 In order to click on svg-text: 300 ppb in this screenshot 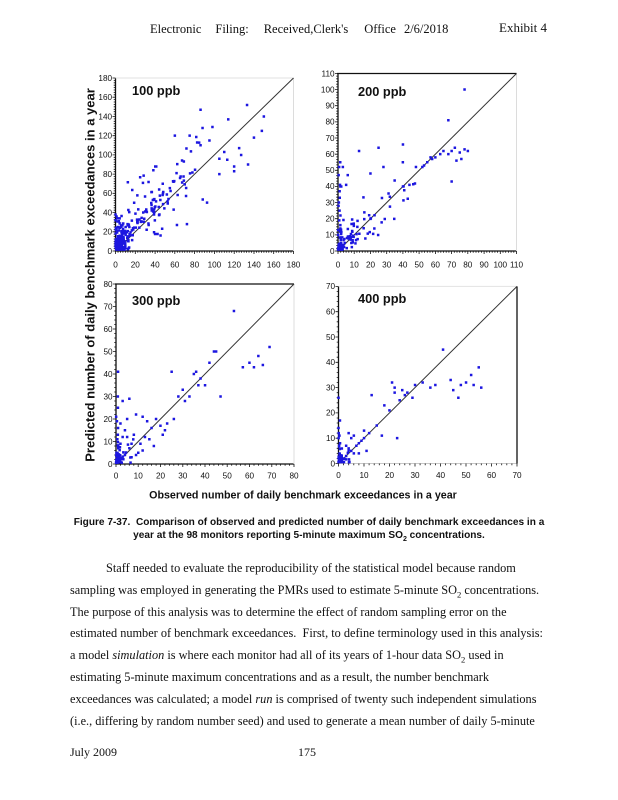, I will do `click(156, 300)`.